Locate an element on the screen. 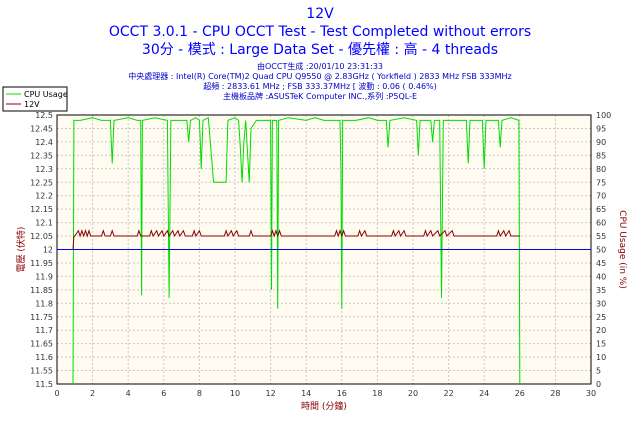 The height and width of the screenshot is (427, 640). y-tick-label: 12 is located at coordinates (48, 250).